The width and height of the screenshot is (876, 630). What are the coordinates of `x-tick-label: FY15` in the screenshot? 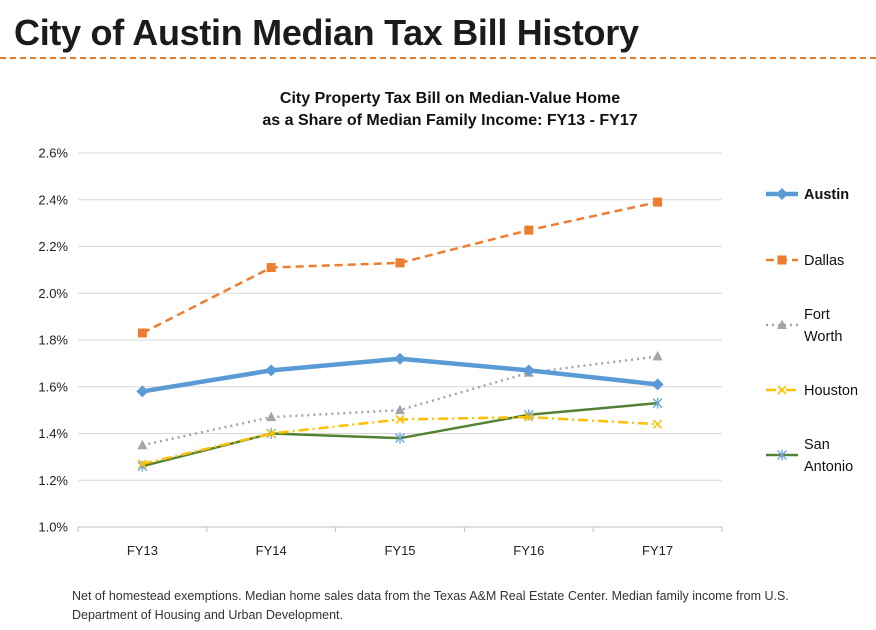 It's located at (399, 550).